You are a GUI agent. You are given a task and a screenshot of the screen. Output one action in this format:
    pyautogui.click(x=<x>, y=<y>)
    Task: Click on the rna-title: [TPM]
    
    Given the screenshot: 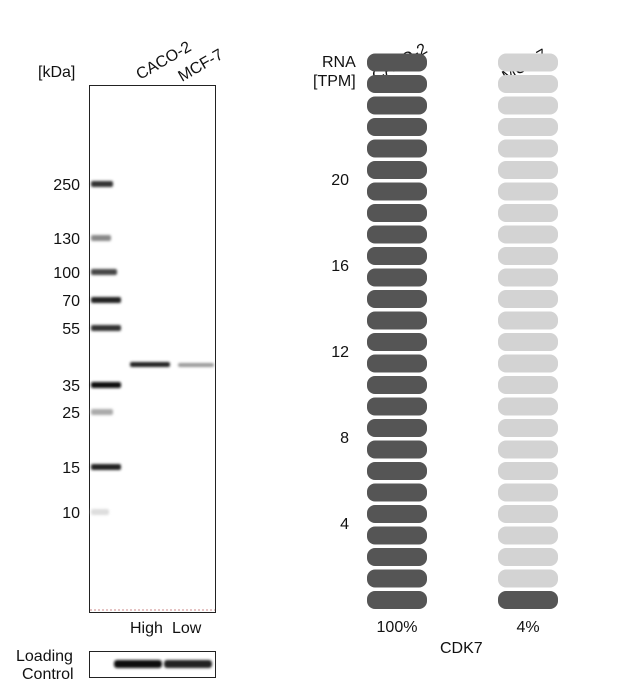 What is the action you would take?
    pyautogui.click(x=334, y=81)
    